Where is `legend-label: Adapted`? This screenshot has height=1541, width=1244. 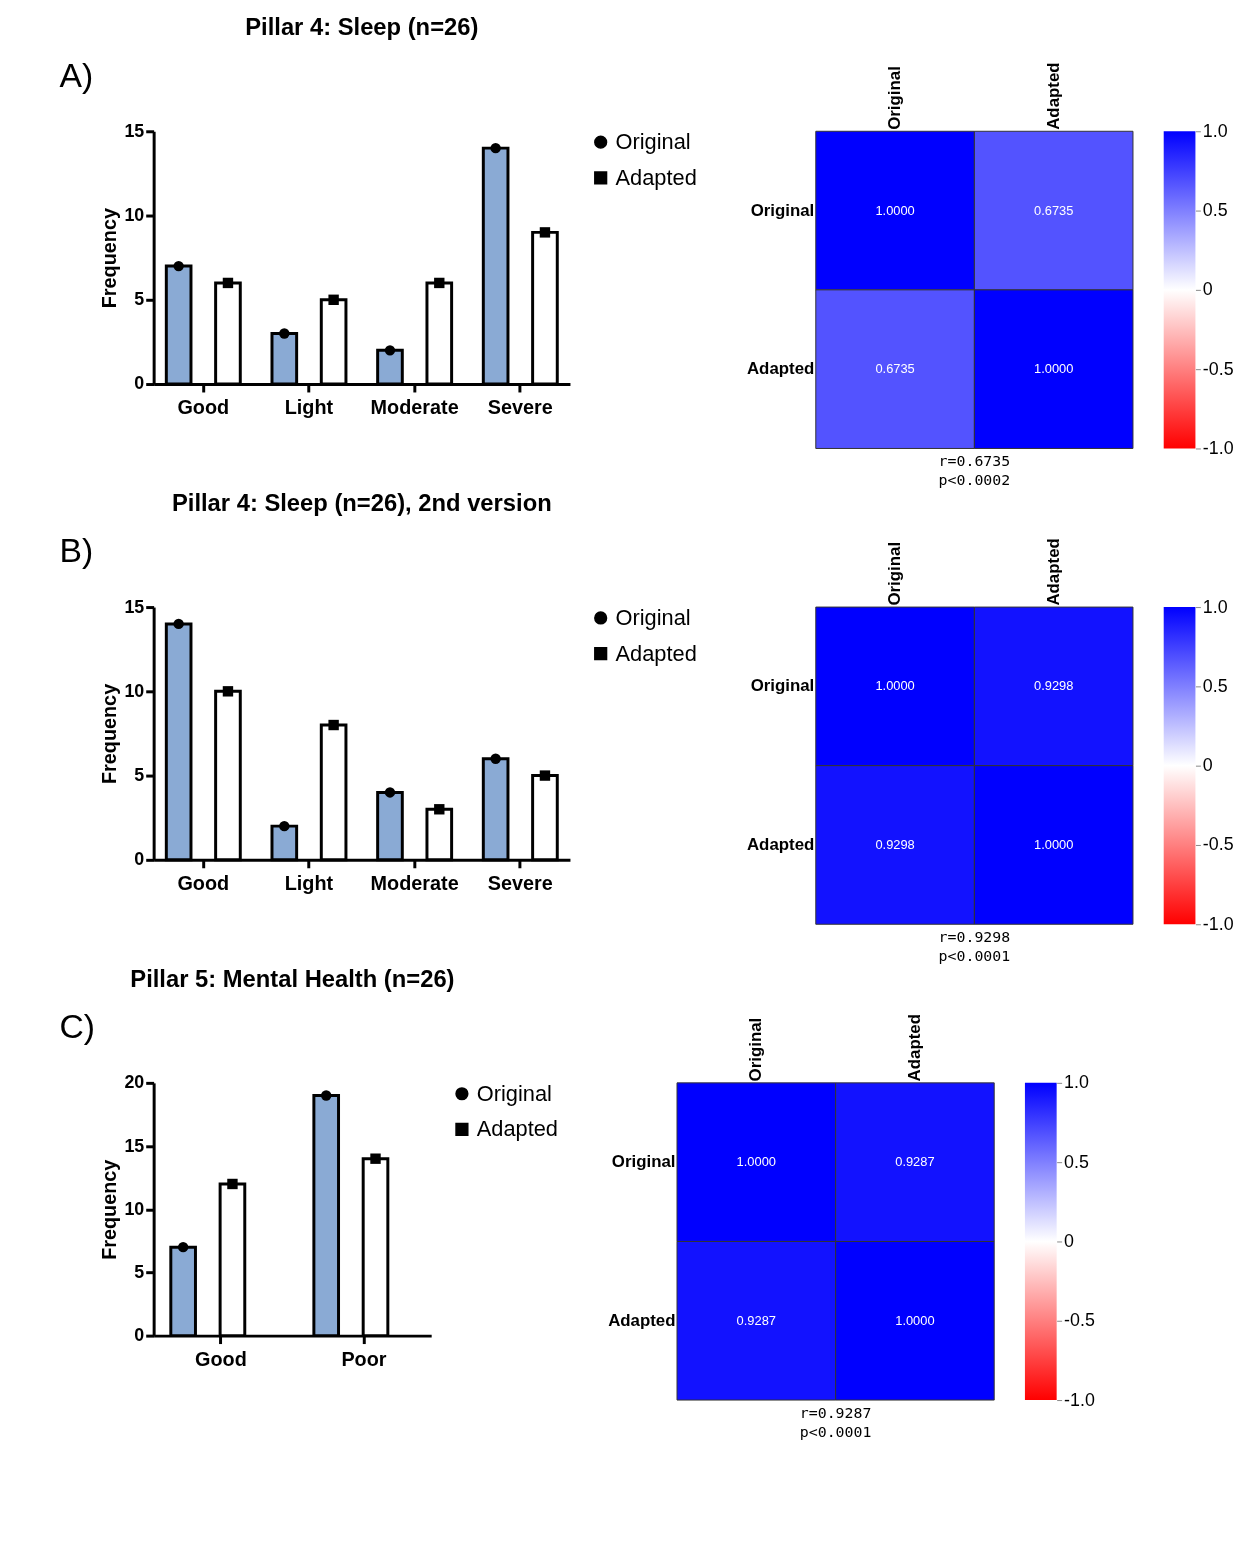
legend-label: Adapted is located at coordinates (517, 1129).